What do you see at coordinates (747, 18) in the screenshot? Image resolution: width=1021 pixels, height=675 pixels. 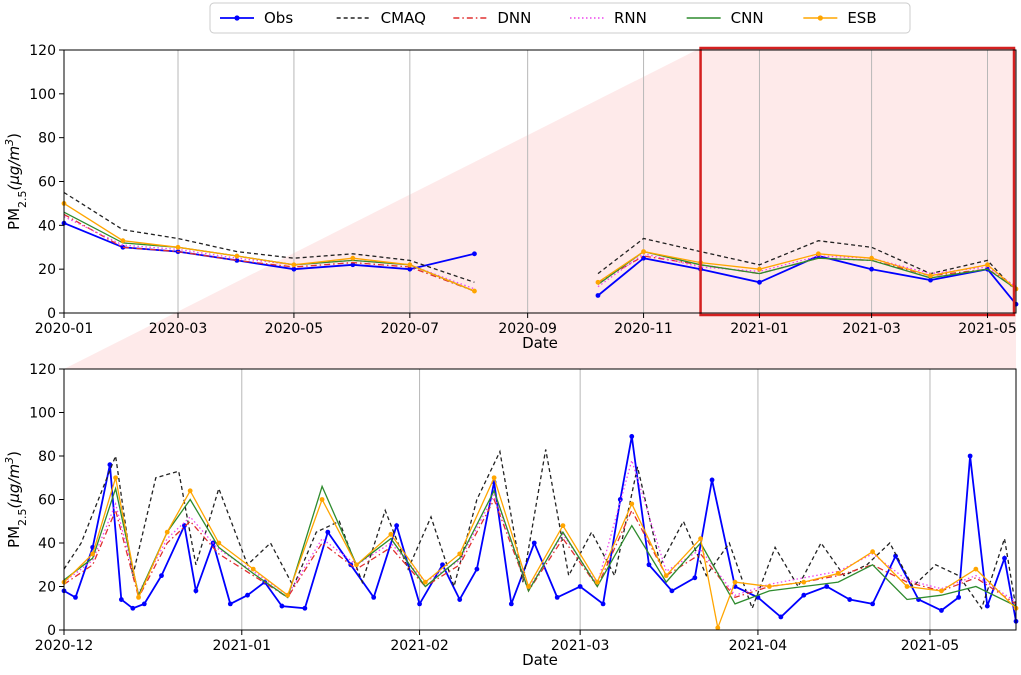 I see `legend-label-cnn: CNN` at bounding box center [747, 18].